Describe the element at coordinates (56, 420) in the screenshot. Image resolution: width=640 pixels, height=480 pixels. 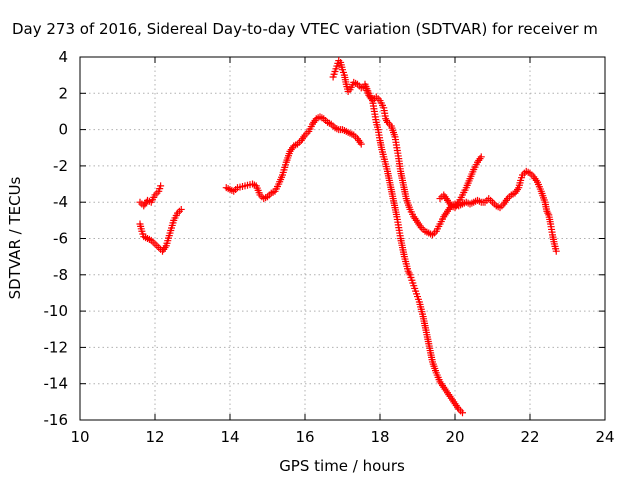
I see `y-tick-label: -16` at that location.